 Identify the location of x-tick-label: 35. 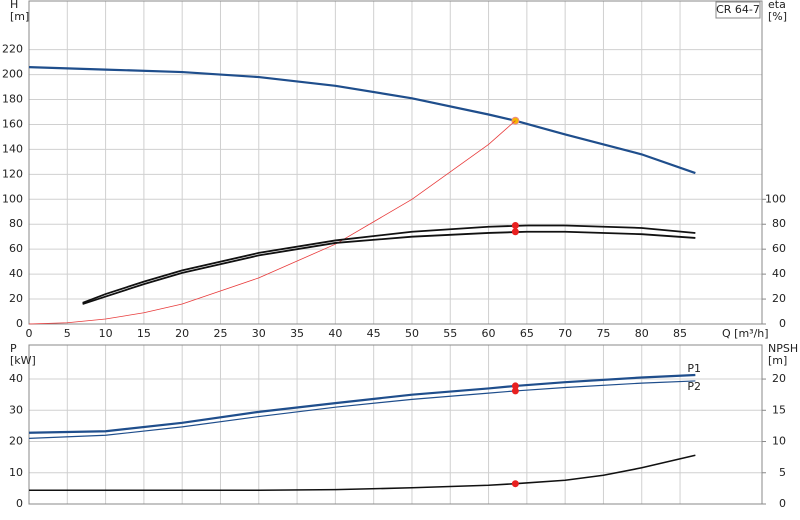
(297, 333).